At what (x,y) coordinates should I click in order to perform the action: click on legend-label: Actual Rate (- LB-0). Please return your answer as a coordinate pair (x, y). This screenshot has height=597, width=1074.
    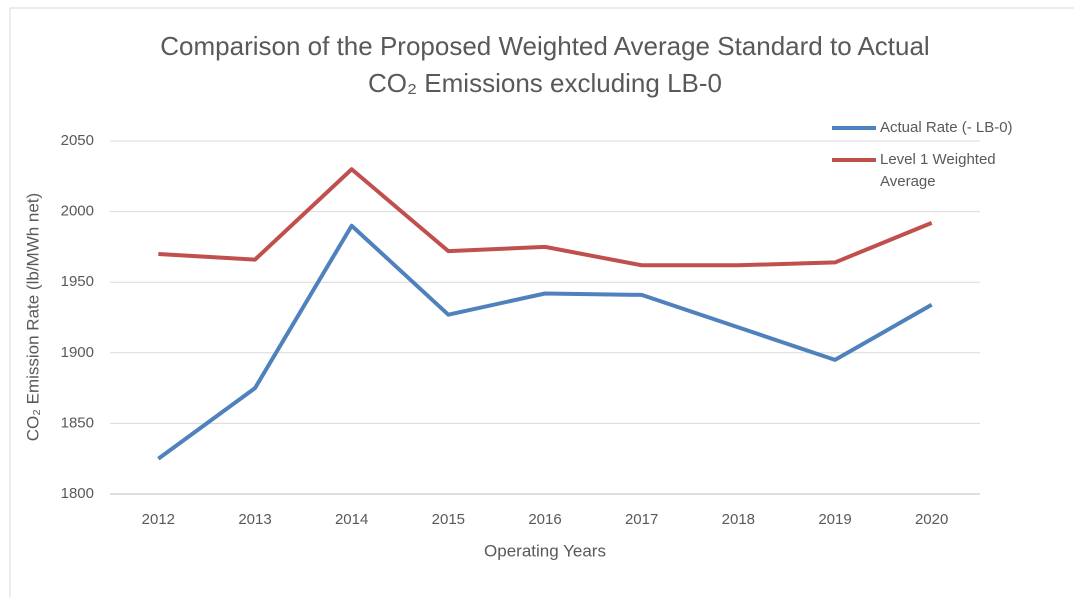
    Looking at the image, I should click on (946, 127).